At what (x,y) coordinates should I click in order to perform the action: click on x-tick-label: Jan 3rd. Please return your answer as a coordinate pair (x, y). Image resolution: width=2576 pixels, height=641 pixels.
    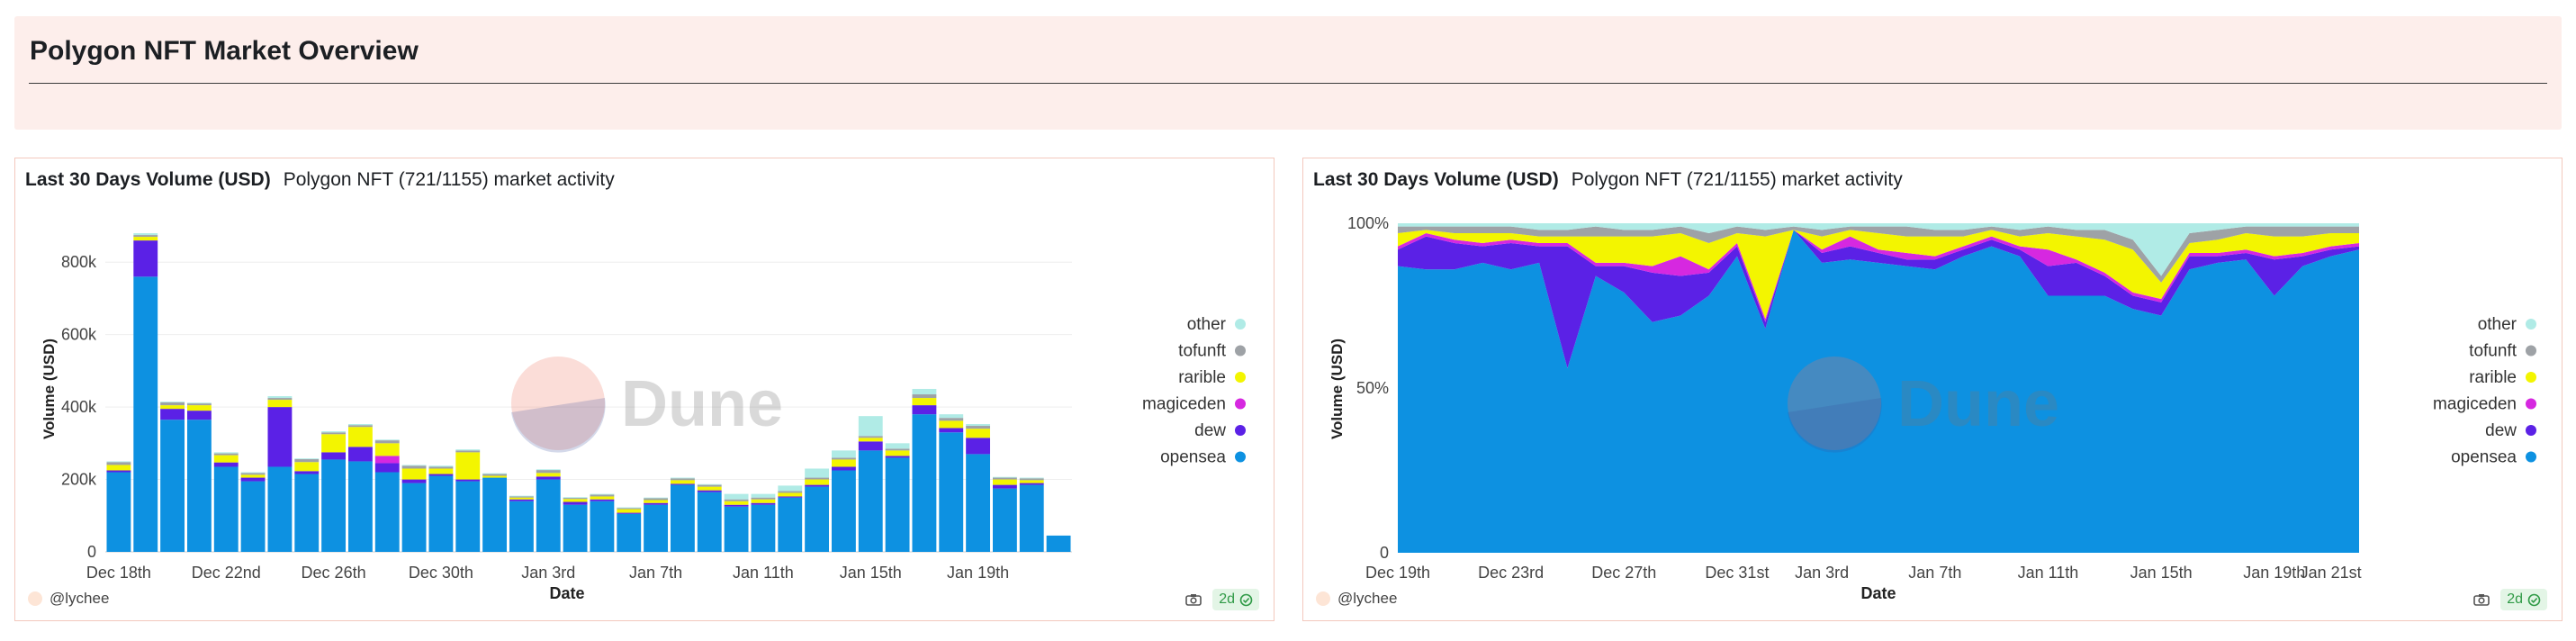
    Looking at the image, I should click on (548, 573).